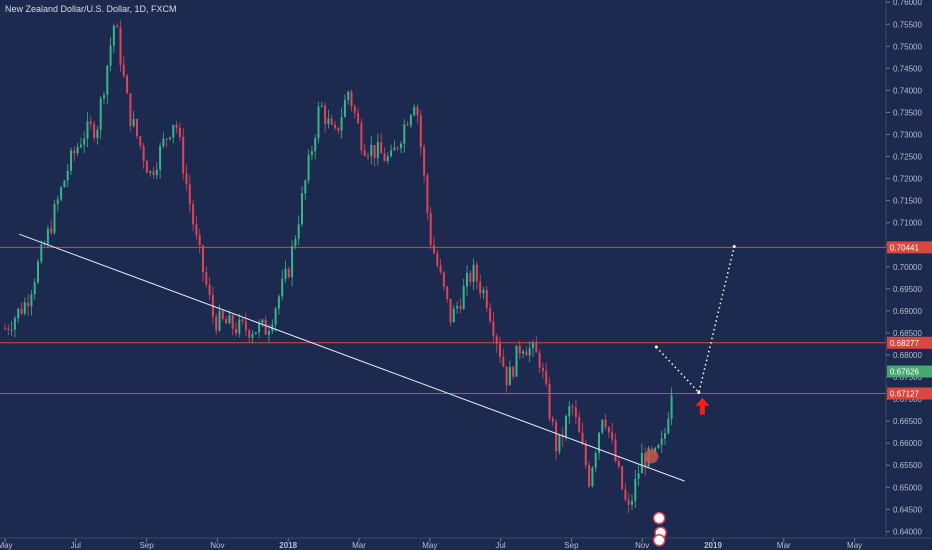 This screenshot has width=932, height=550. I want to click on y-tick-label: 0.65000, so click(907, 487).